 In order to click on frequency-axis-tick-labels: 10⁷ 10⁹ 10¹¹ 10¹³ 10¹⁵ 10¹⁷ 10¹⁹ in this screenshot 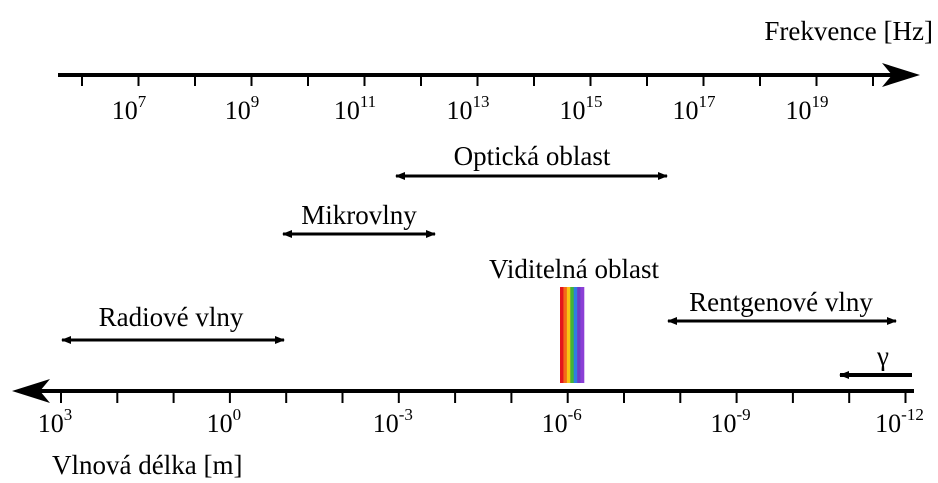, I will do `click(470, 108)`.